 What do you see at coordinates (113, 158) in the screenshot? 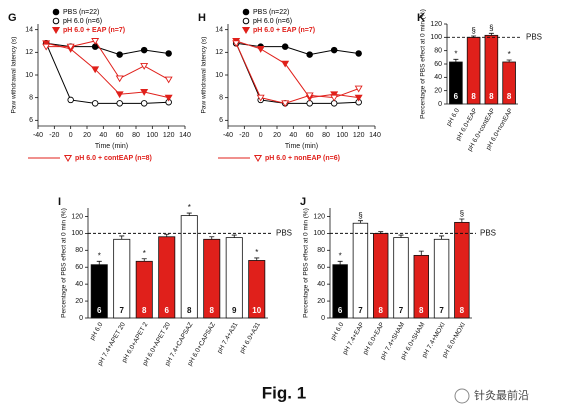
I see `legend-label: pH 6.0 + contEAP (n=8)` at bounding box center [113, 158].